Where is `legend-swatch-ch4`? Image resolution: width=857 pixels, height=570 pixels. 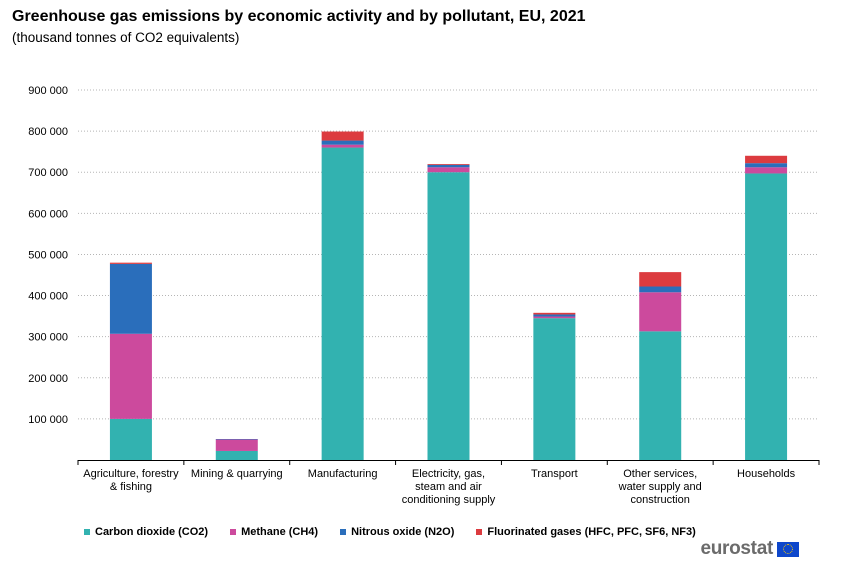
legend-swatch-ch4 is located at coordinates (233, 532).